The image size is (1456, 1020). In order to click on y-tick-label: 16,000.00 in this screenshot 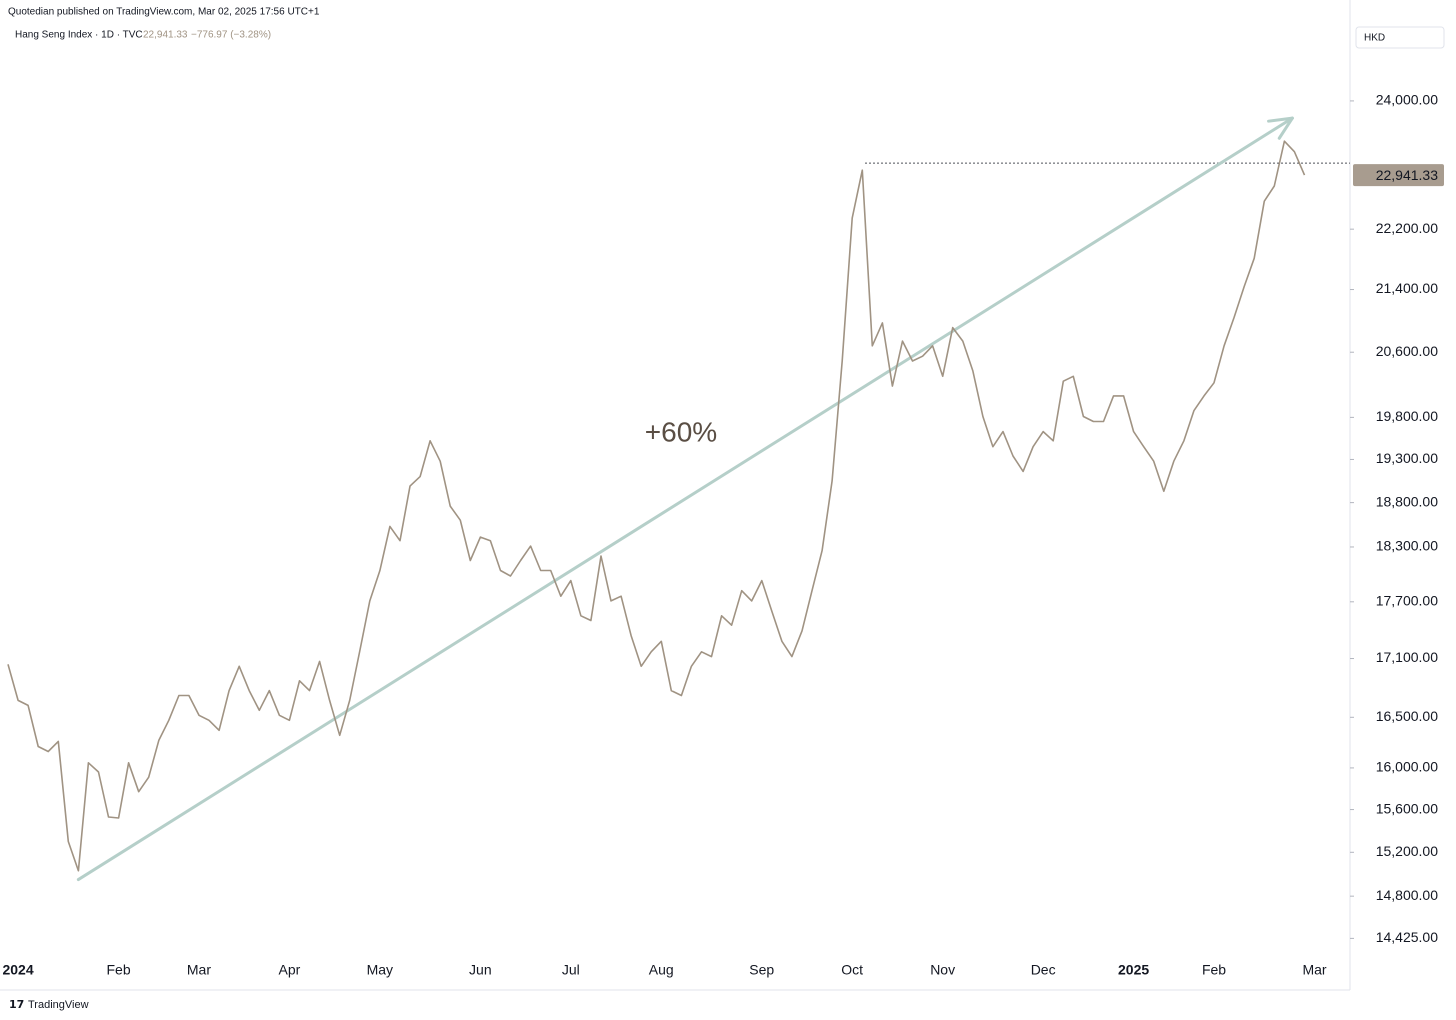, I will do `click(1407, 767)`.